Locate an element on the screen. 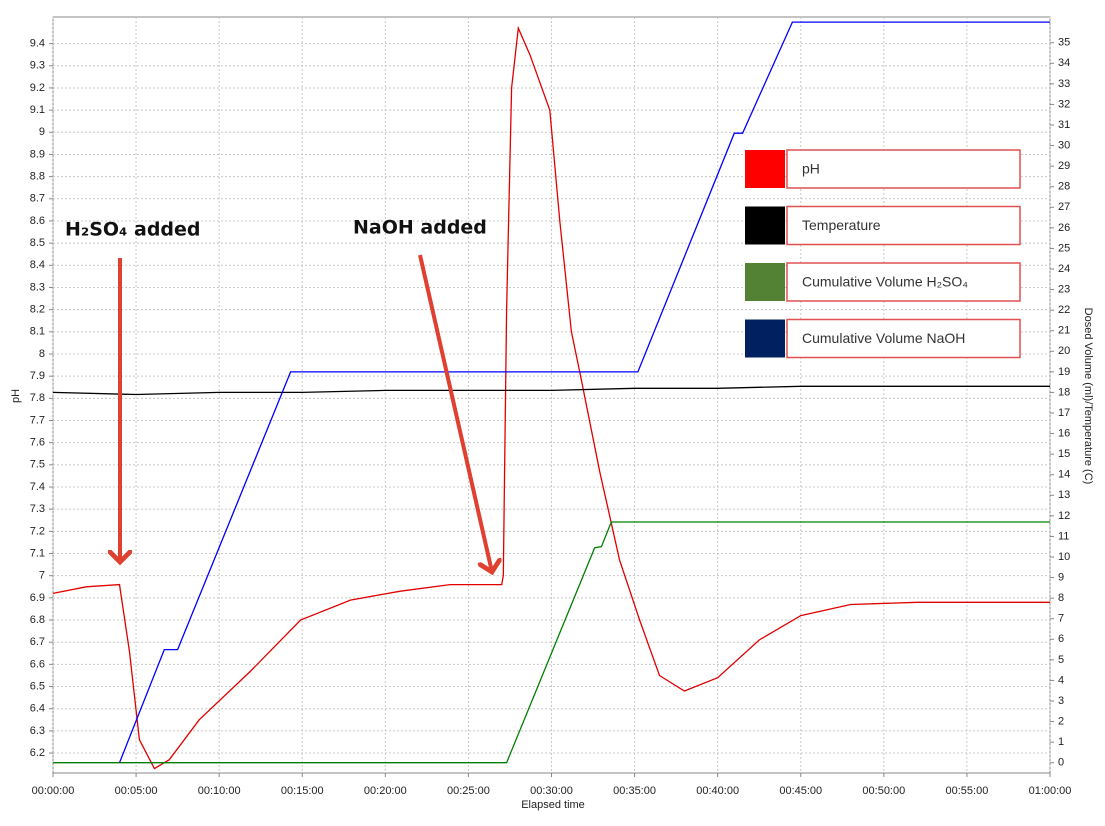 The width and height of the screenshot is (1105, 826). y2-tick-label: 20 is located at coordinates (1064, 351).